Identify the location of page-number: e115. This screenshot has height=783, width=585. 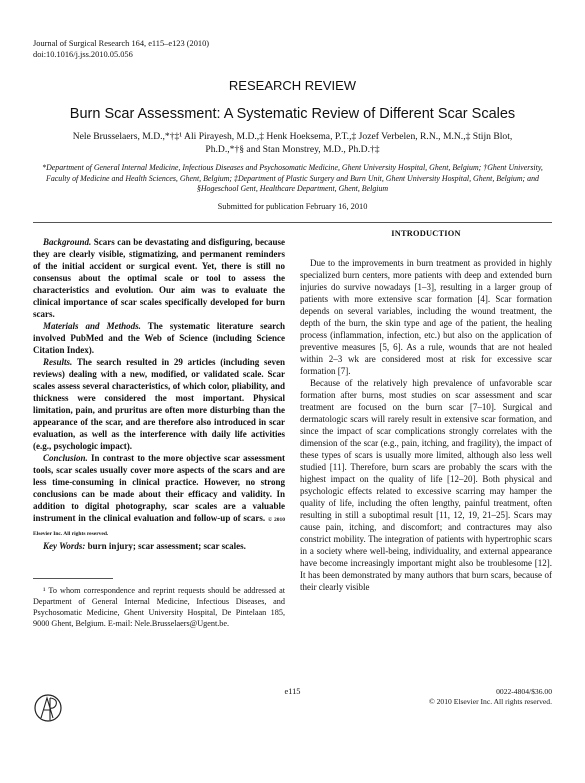
(292, 691).